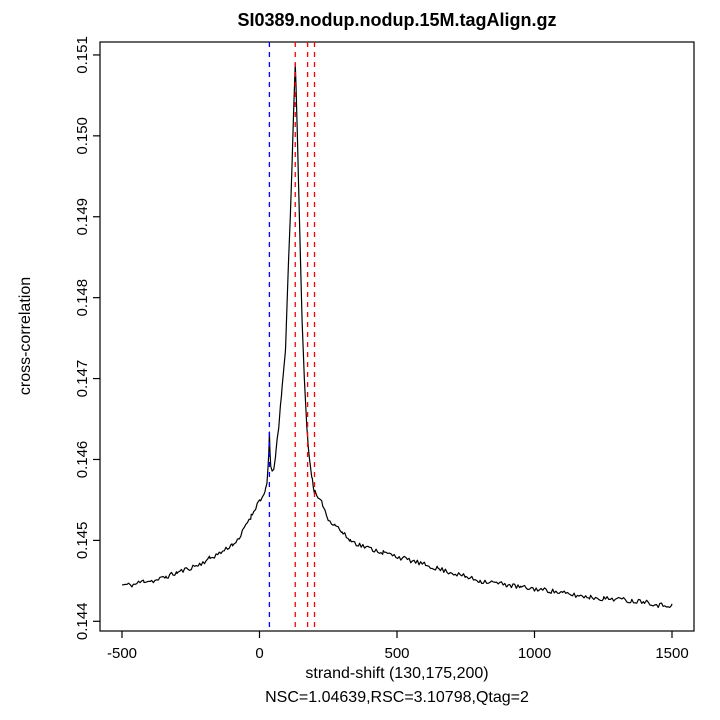  What do you see at coordinates (82, 55) in the screenshot?
I see `y-tick-label: 0.151` at bounding box center [82, 55].